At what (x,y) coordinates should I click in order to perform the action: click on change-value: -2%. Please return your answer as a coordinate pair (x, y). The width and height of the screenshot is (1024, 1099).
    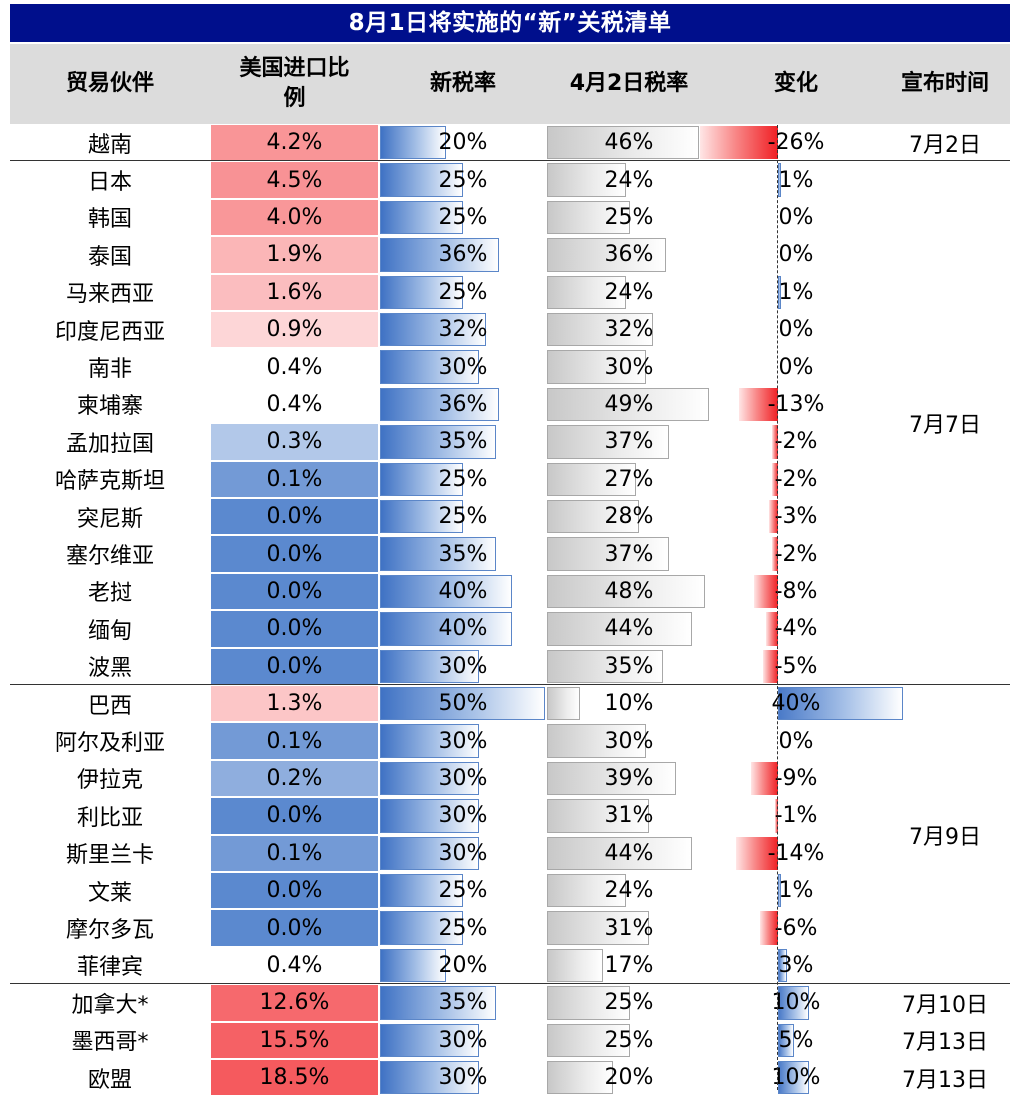
    Looking at the image, I should click on (796, 442).